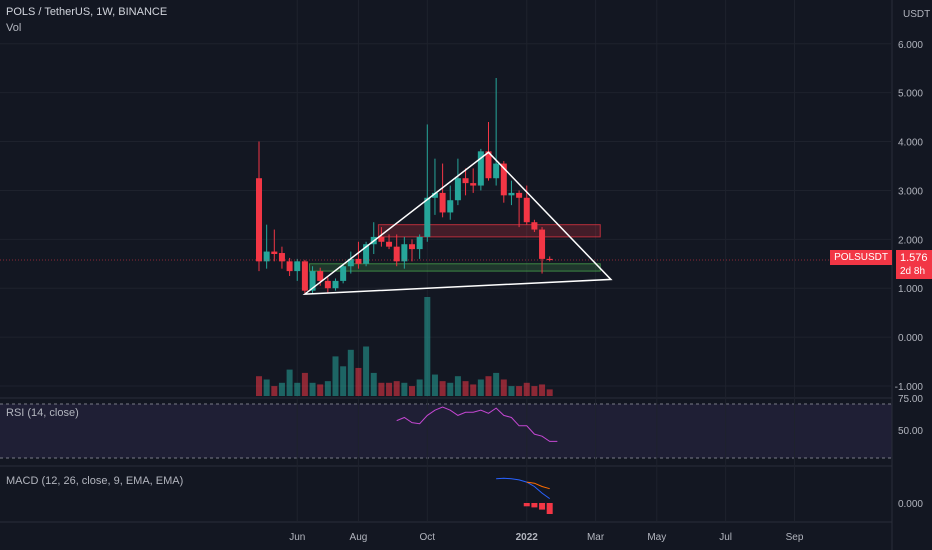 The height and width of the screenshot is (550, 932). Describe the element at coordinates (359, 537) in the screenshot. I see `time-axis-label: Aug` at that location.